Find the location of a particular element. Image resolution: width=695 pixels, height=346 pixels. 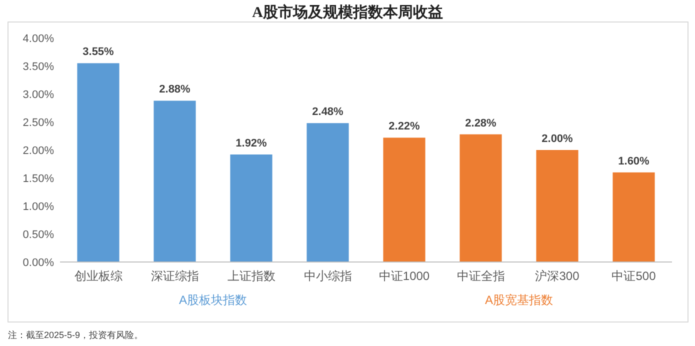

text: A股板块指数 is located at coordinates (213, 300).